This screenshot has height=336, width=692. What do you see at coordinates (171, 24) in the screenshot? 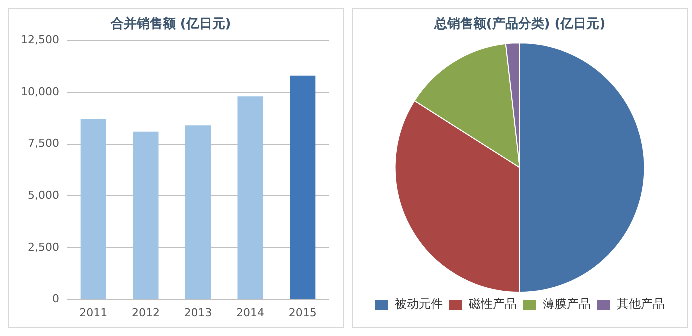
I see `chart-title: 合并销售额 (亿日元)` at bounding box center [171, 24].